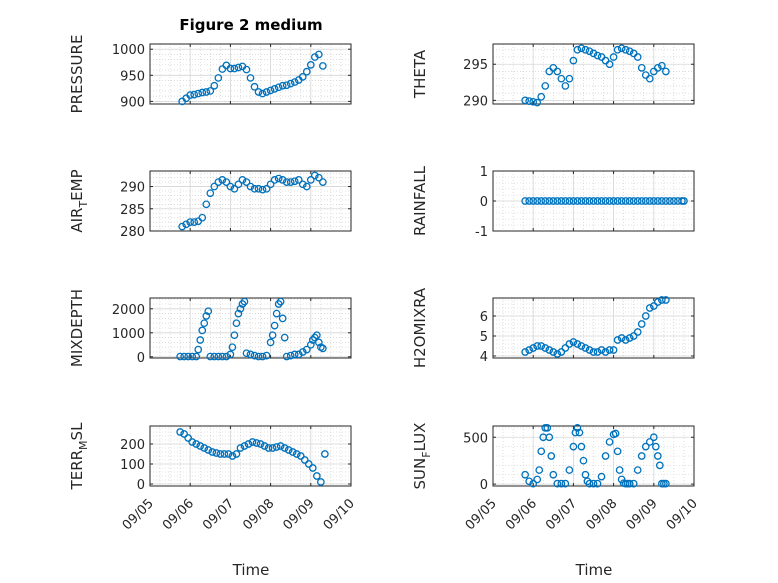  Describe the element at coordinates (141, 485) in the screenshot. I see `y-tick-label: 0` at that location.